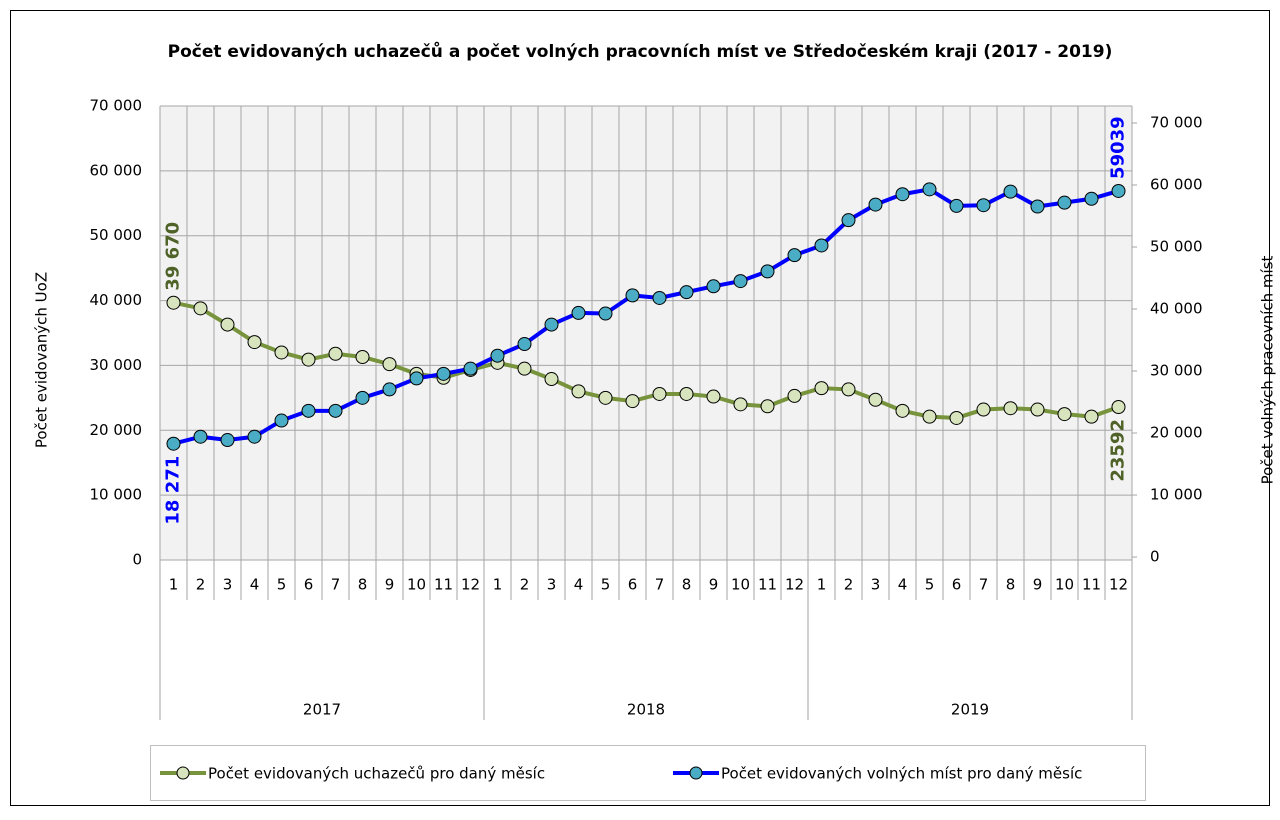 The height and width of the screenshot is (820, 1280). Describe the element at coordinates (173, 256) in the screenshot. I see `data-label: 39 670` at that location.